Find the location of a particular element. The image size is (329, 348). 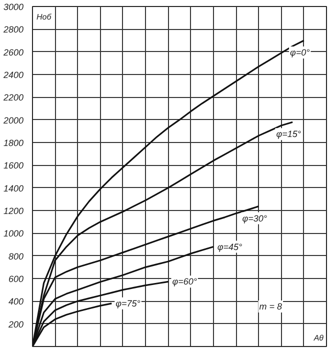

y-tick-label: 2000 is located at coordinates (13, 120).